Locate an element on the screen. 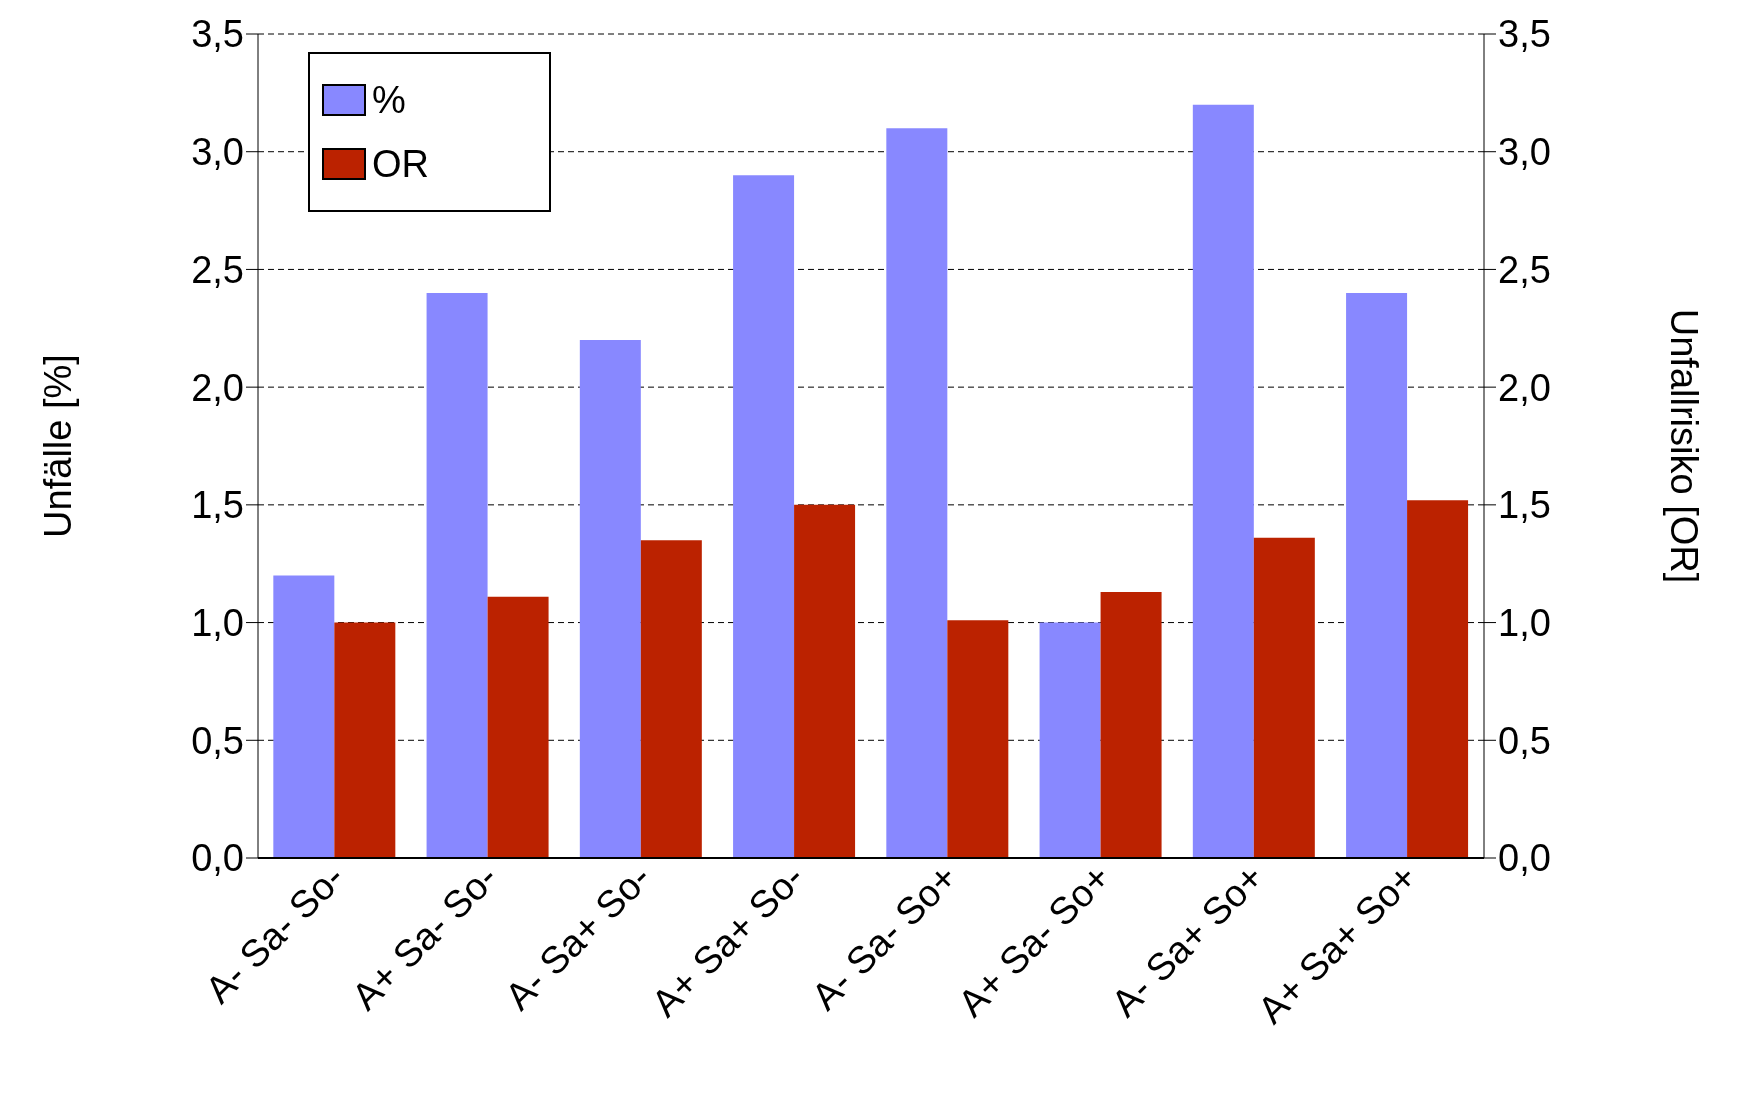  y-axis-title: Unfälle [%] is located at coordinates (58, 446).